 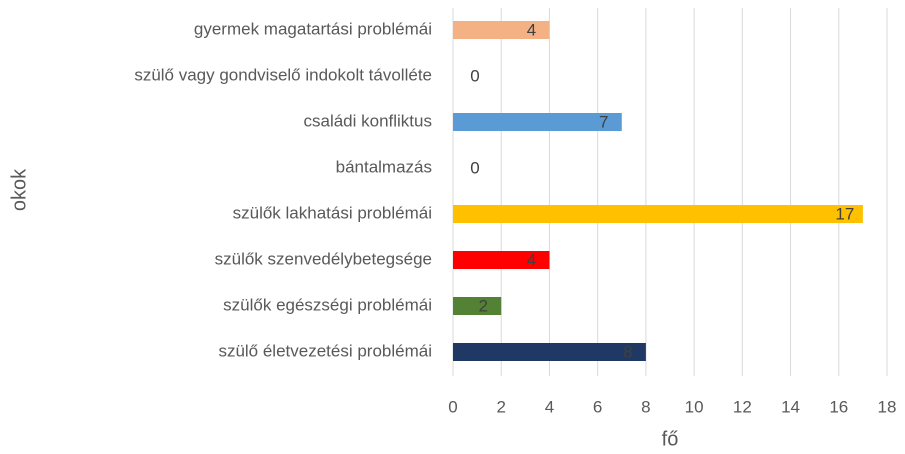 I want to click on x-tick-label: 8, so click(x=645, y=406).